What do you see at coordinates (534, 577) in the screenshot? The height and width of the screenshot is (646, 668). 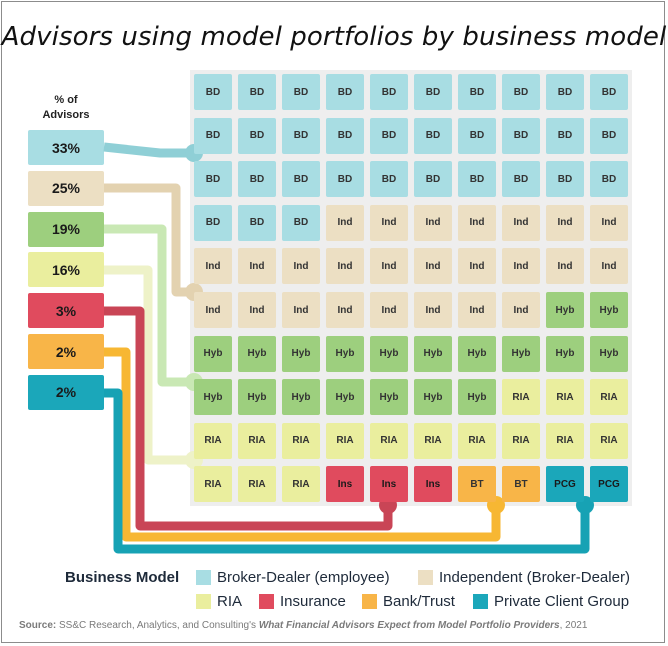 I see `legend-label: Independent (Broker-Dealer)` at bounding box center [534, 577].